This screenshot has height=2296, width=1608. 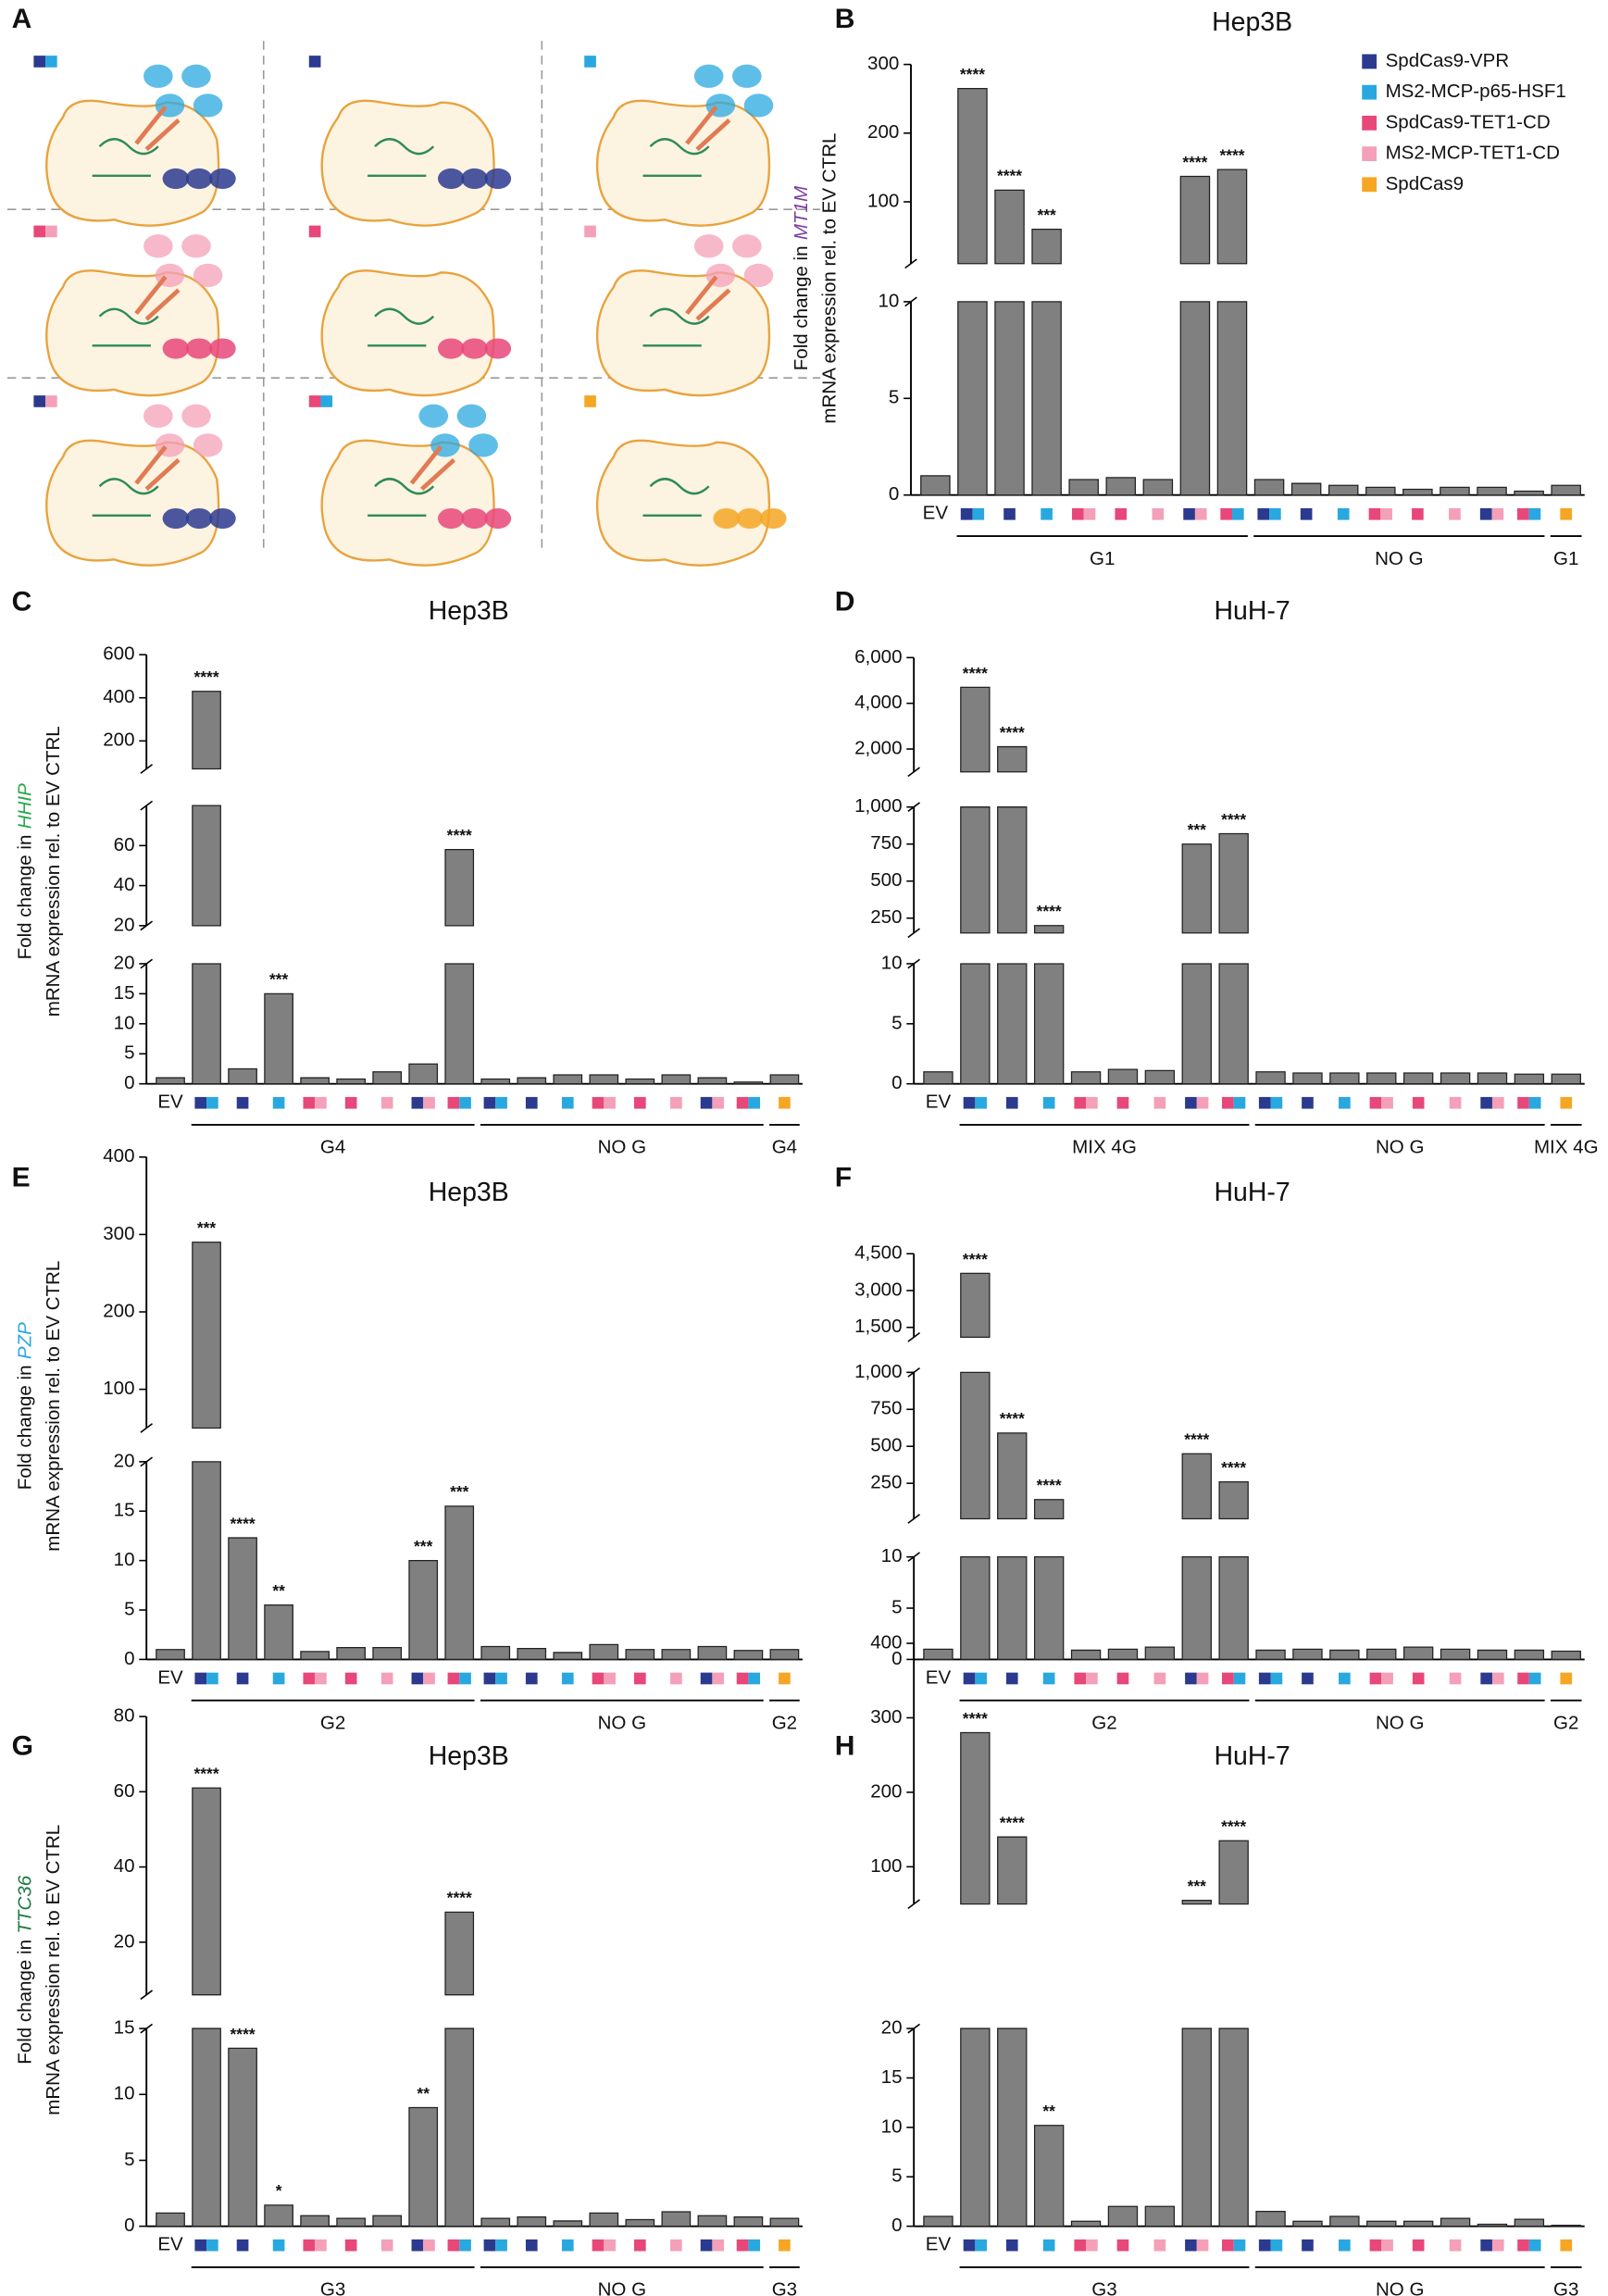 I want to click on panel-label: C, so click(x=22, y=602).